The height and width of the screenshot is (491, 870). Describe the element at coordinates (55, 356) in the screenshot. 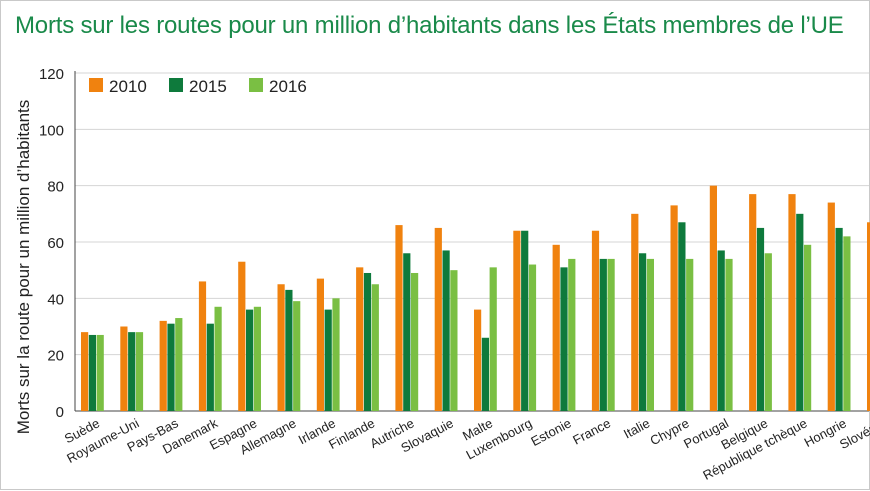

I see `y-tick-label: 20` at that location.